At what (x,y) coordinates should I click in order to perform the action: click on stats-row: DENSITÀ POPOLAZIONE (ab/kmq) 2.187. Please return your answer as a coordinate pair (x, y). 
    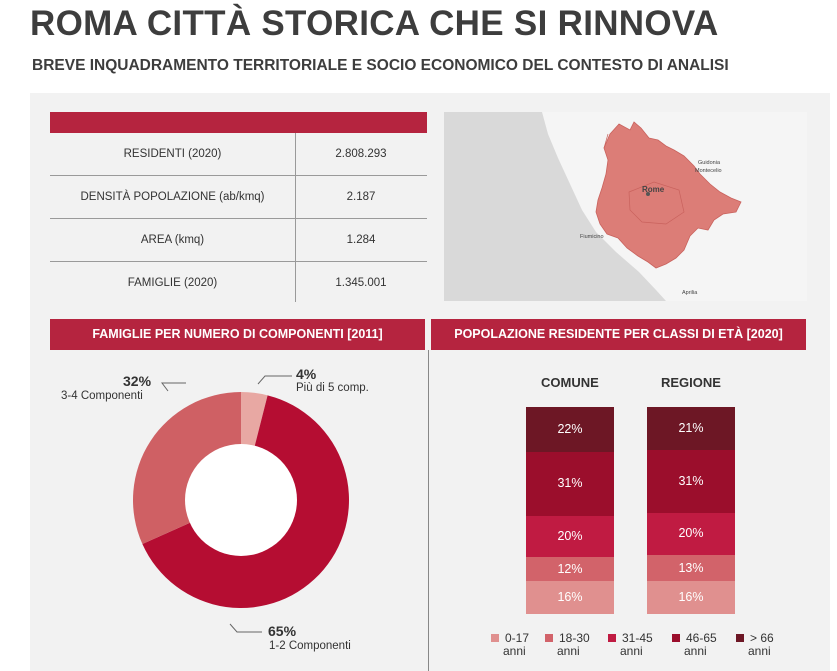
    Looking at the image, I should click on (238, 197).